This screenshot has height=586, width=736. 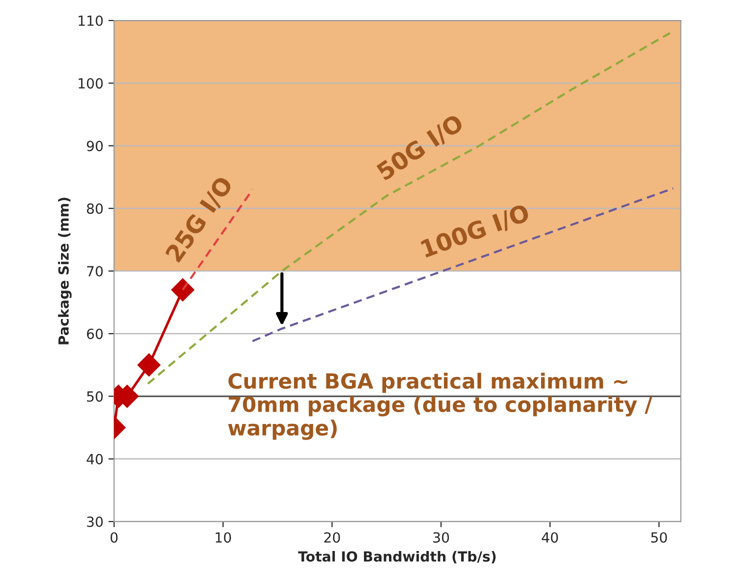 What do you see at coordinates (95, 396) in the screenshot?
I see `y-tick-label: 50` at bounding box center [95, 396].